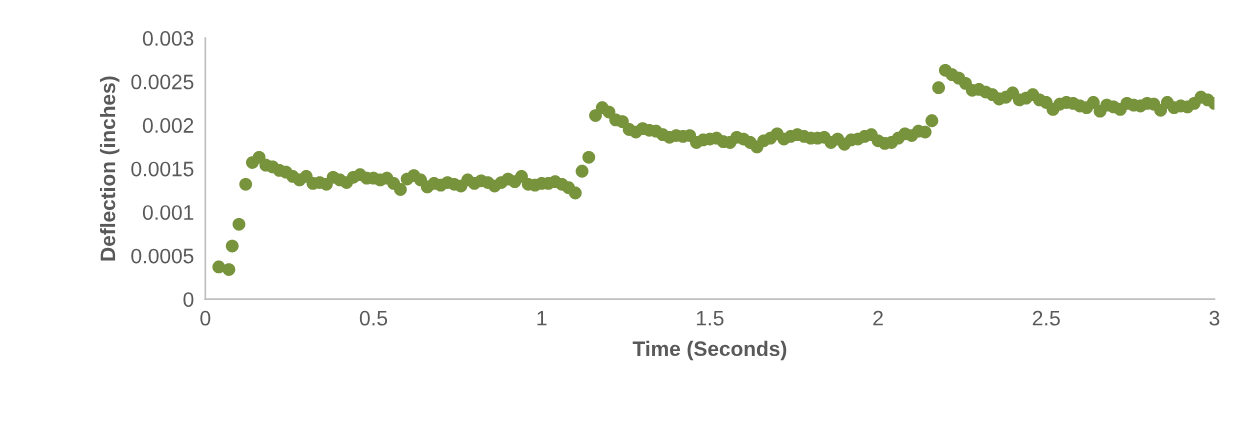 Image resolution: width=1252 pixels, height=438 pixels. I want to click on y-tick-label: 0.0005, so click(162, 256).